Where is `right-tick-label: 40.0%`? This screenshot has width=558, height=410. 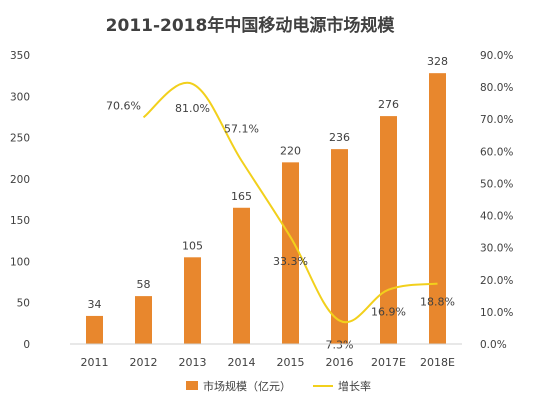
right-tick-label: 40.0% is located at coordinates (496, 217).